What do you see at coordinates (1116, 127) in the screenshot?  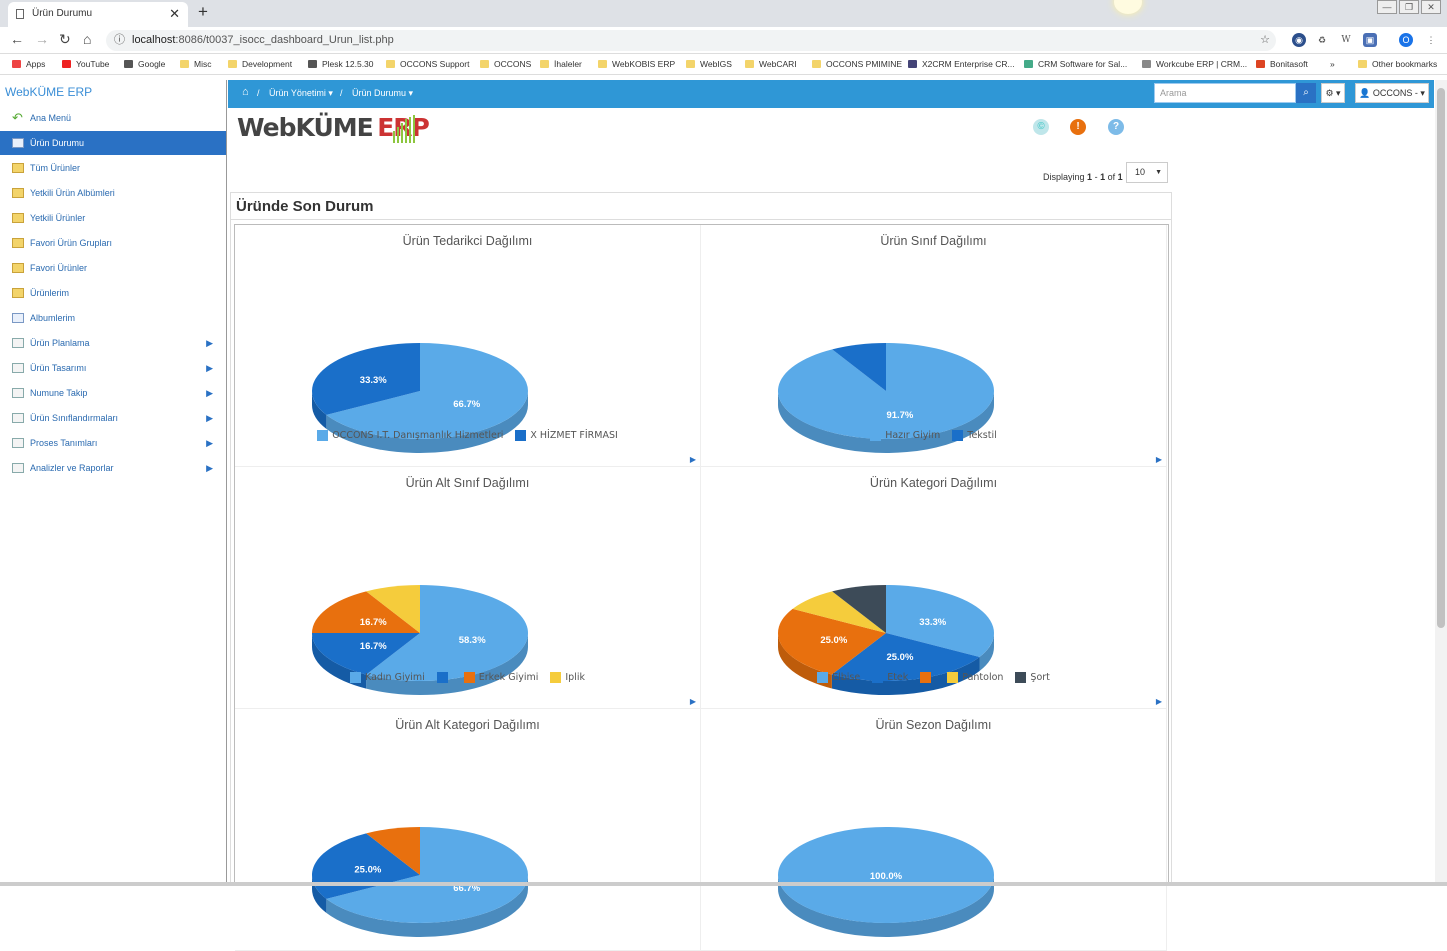 I see `help-icon: ?` at bounding box center [1116, 127].